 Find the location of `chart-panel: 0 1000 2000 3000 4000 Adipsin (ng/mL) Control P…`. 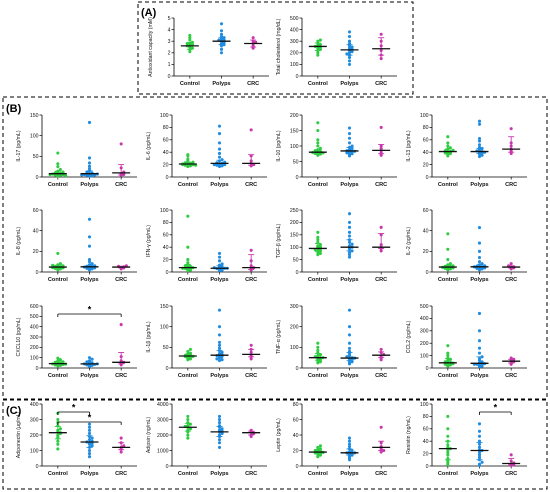

chart-panel: 0 1000 2000 3000 4000 Adipsin (ng/mL) Control P… is located at coordinates (206, 439).